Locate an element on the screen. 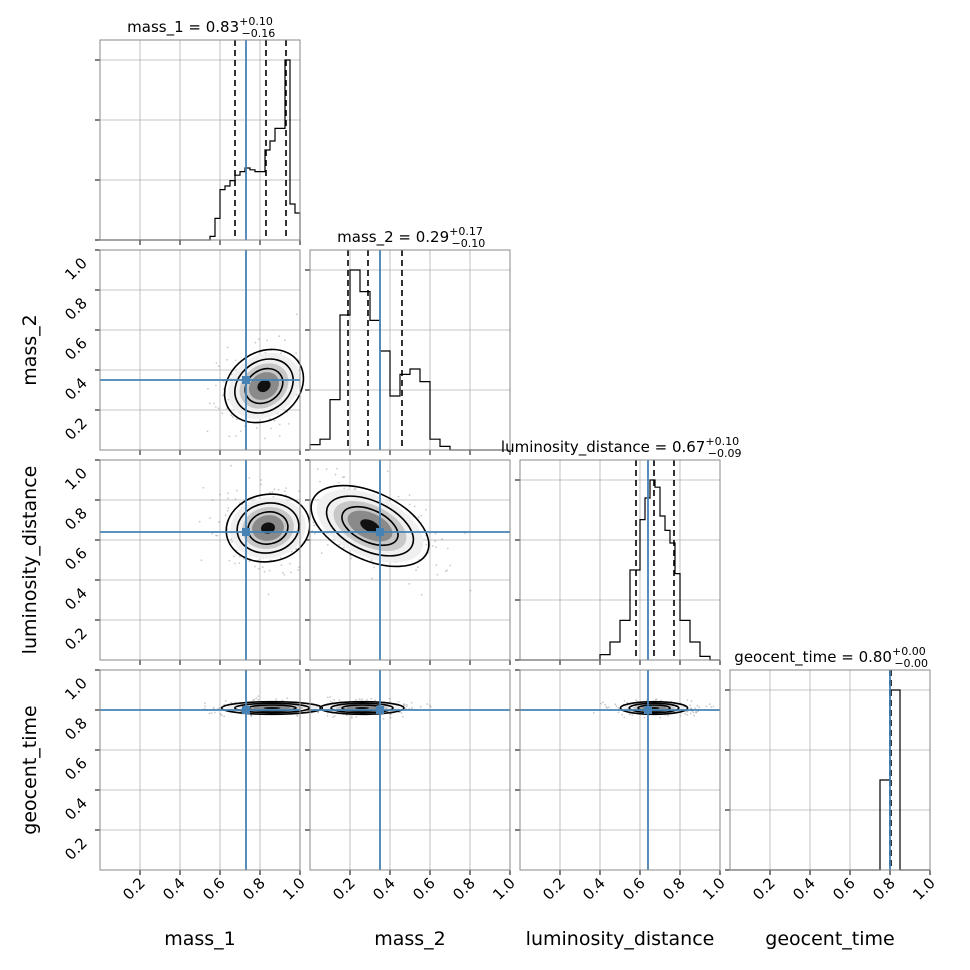 This screenshot has height=970, width=970. panel-3-1-truth-marker is located at coordinates (380, 710).